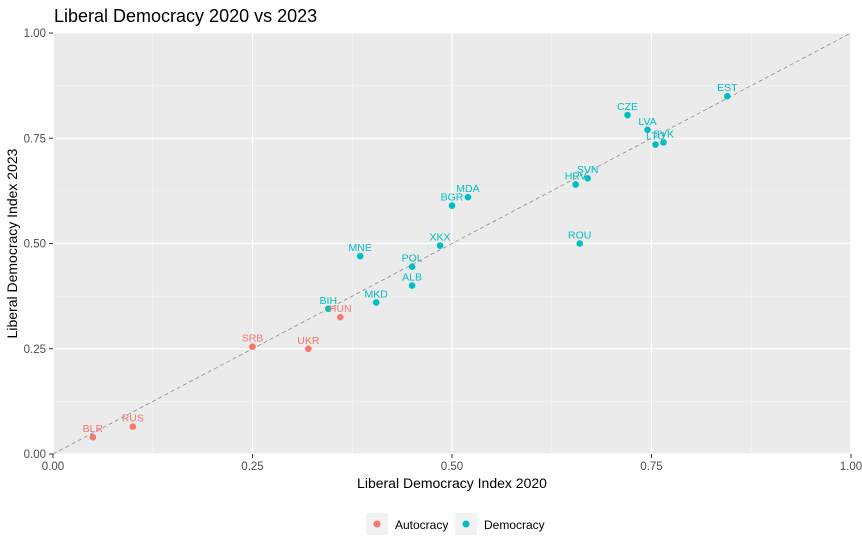 The image size is (862, 550). I want to click on legend-marker-democracy, so click(466, 524).